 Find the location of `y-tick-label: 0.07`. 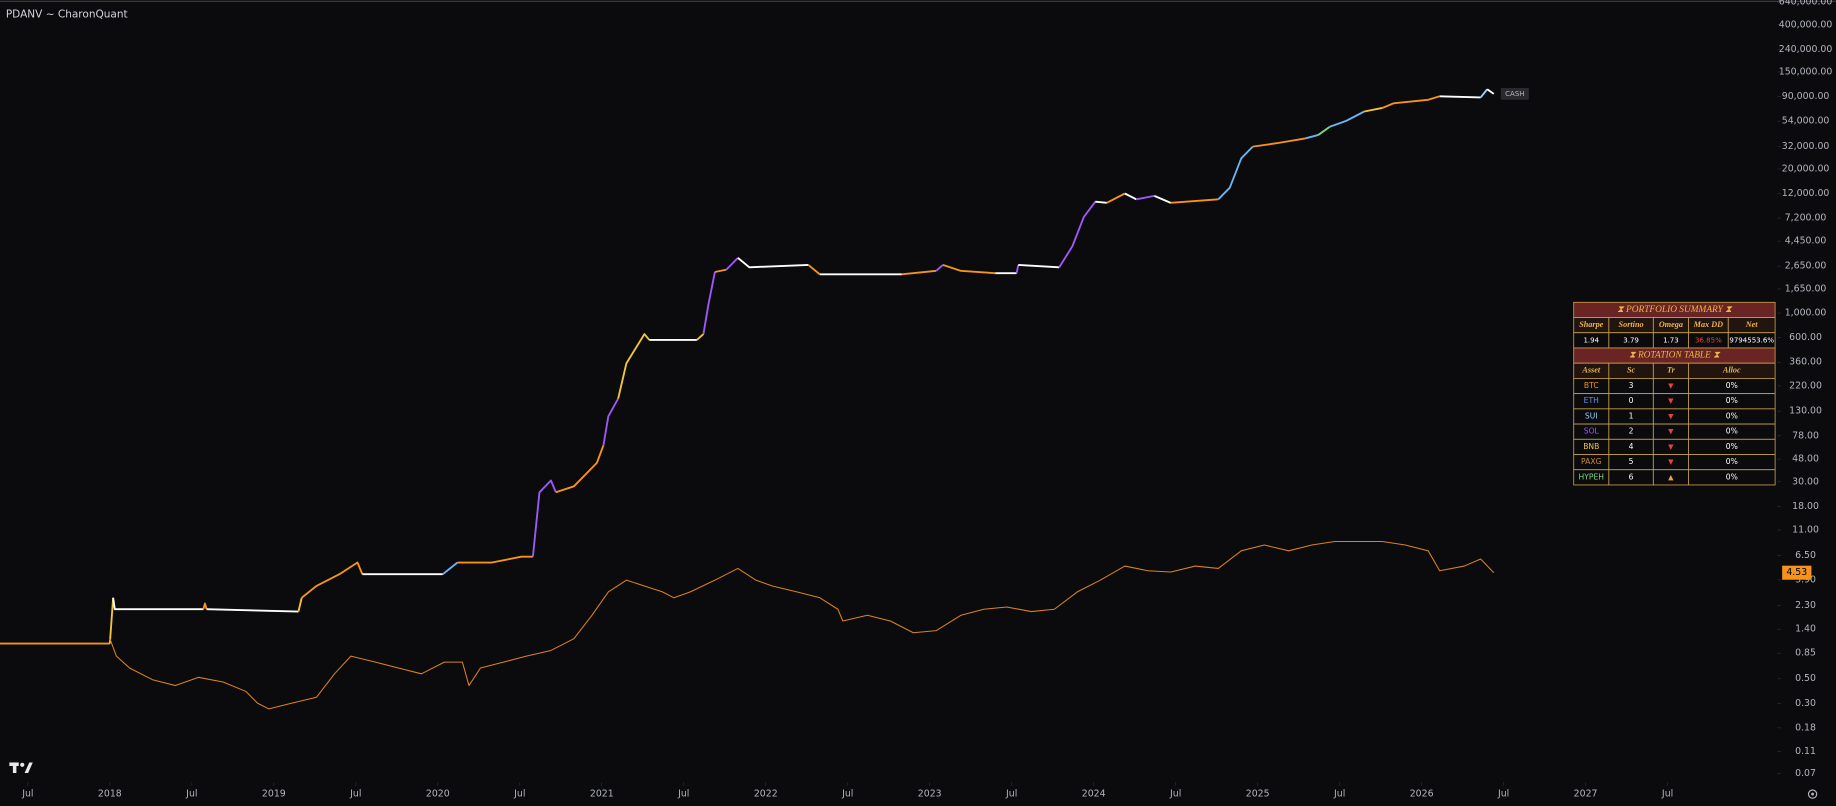

y-tick-label: 0.07 is located at coordinates (1805, 773).